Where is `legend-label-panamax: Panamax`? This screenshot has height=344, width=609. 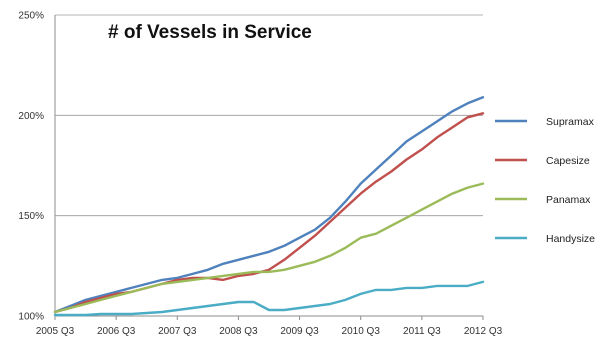 legend-label-panamax: Panamax is located at coordinates (568, 200).